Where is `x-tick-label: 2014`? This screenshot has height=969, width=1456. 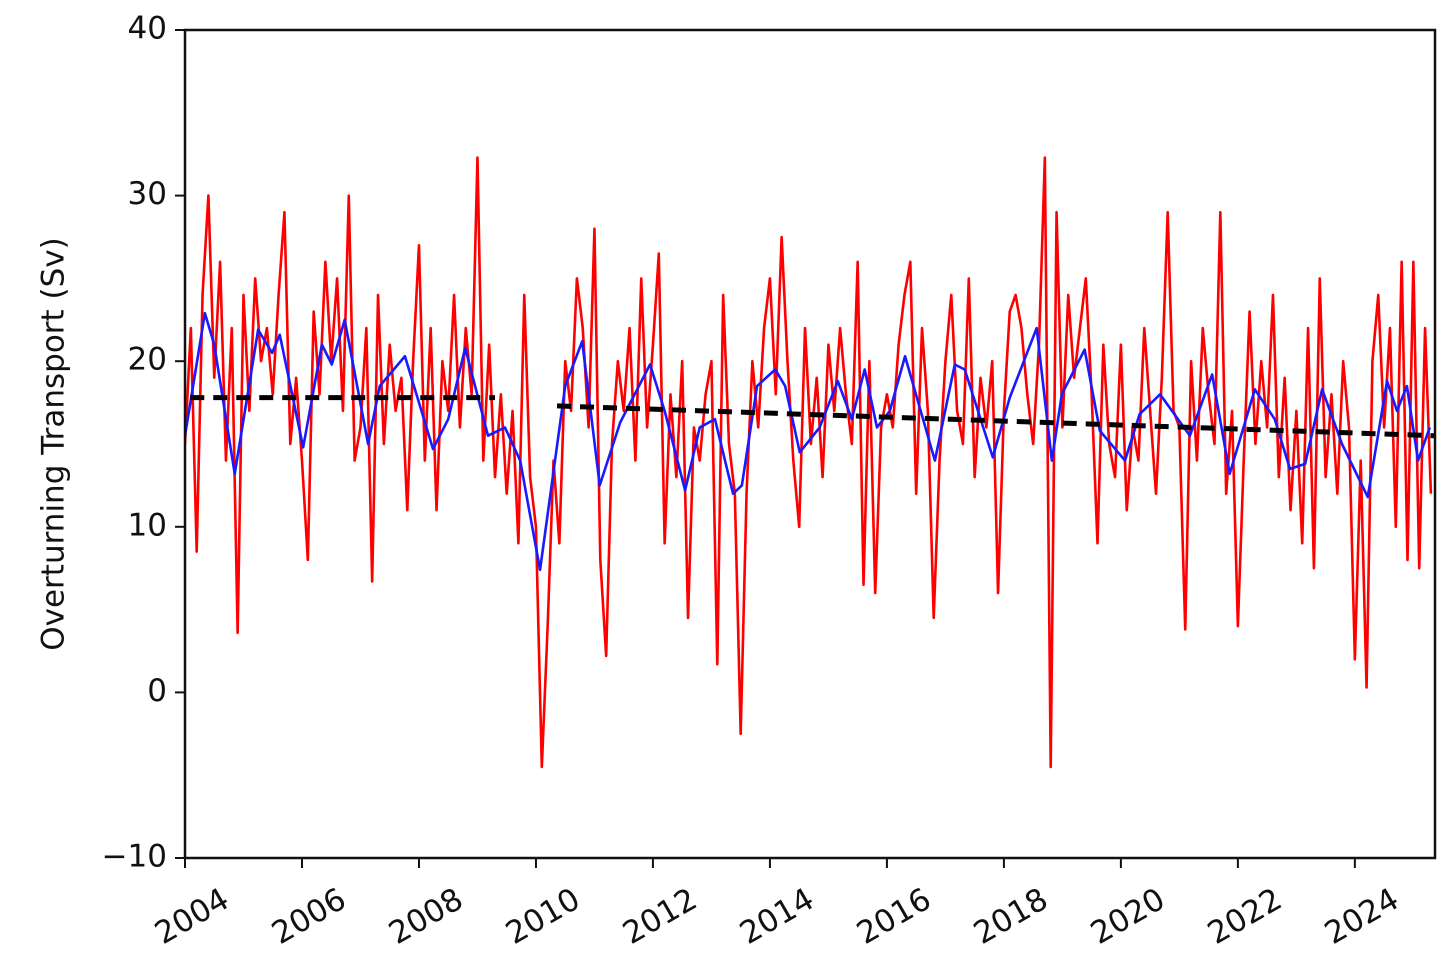 x-tick-label: 2014 is located at coordinates (777, 916).